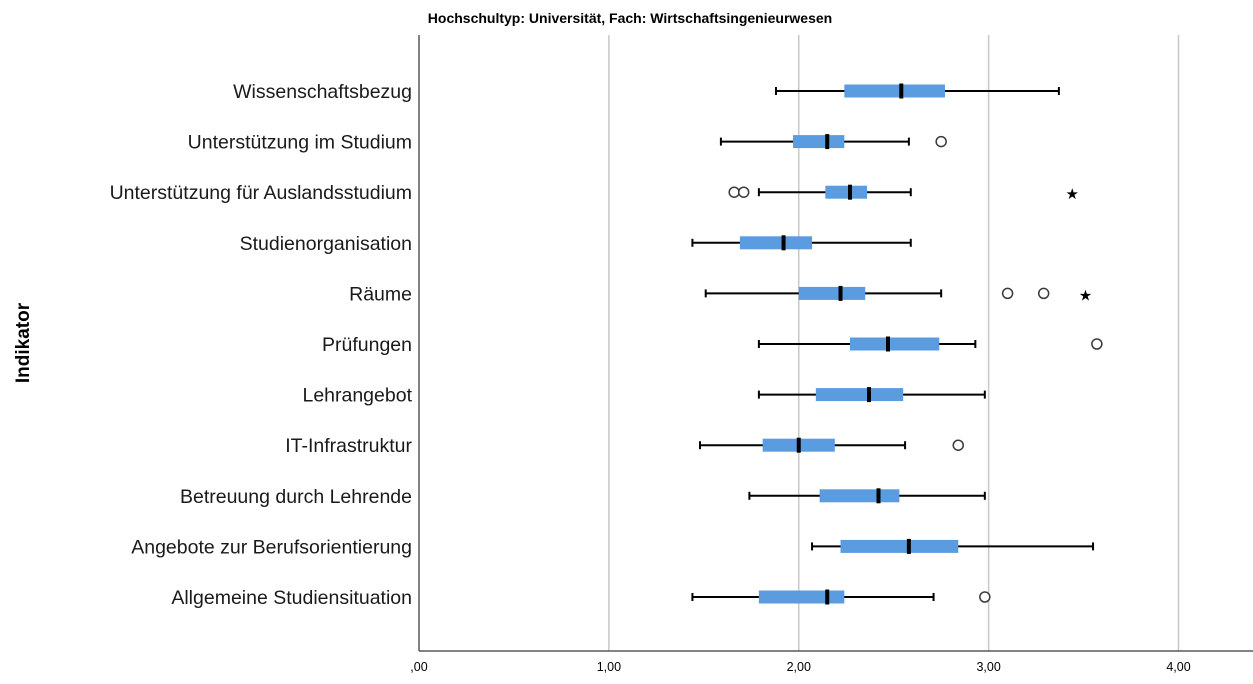 The width and height of the screenshot is (1253, 684). Describe the element at coordinates (261, 193) in the screenshot. I see `category-label: Unterstützung für Auslandsstudium` at that location.